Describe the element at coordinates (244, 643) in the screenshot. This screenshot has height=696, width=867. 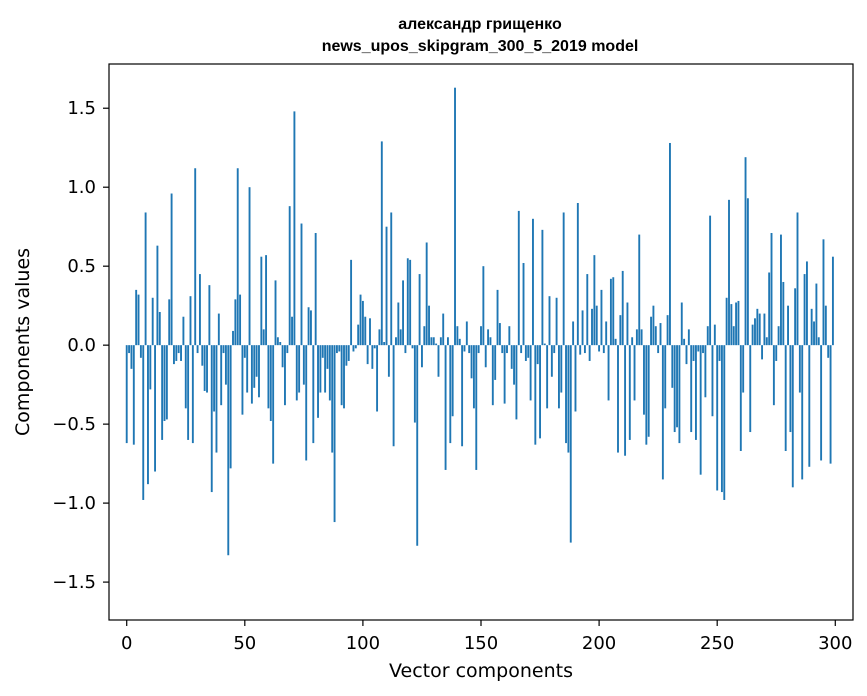
I see `x-tick-label: 50` at that location.